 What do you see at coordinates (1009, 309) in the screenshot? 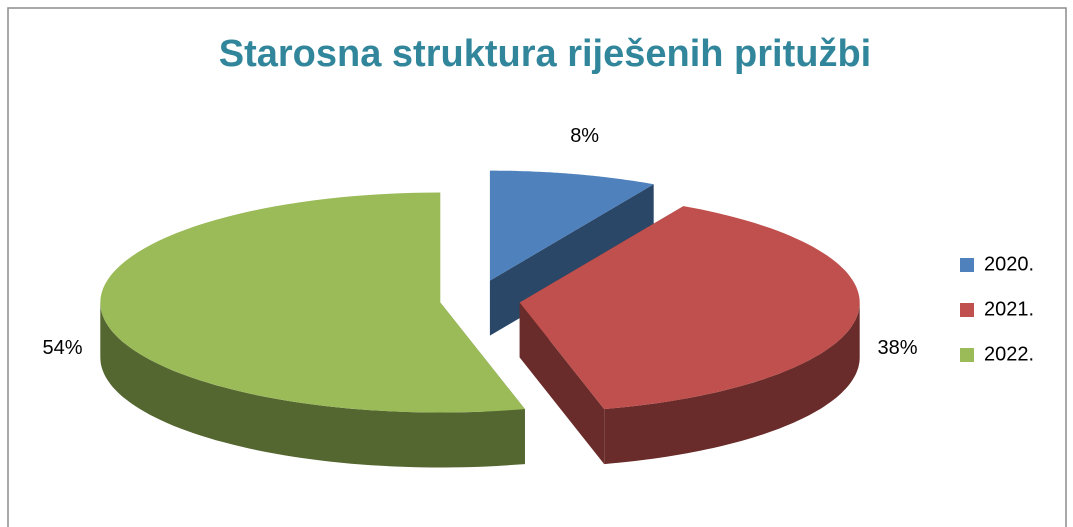
I see `legend-label: 2021.` at bounding box center [1009, 309].